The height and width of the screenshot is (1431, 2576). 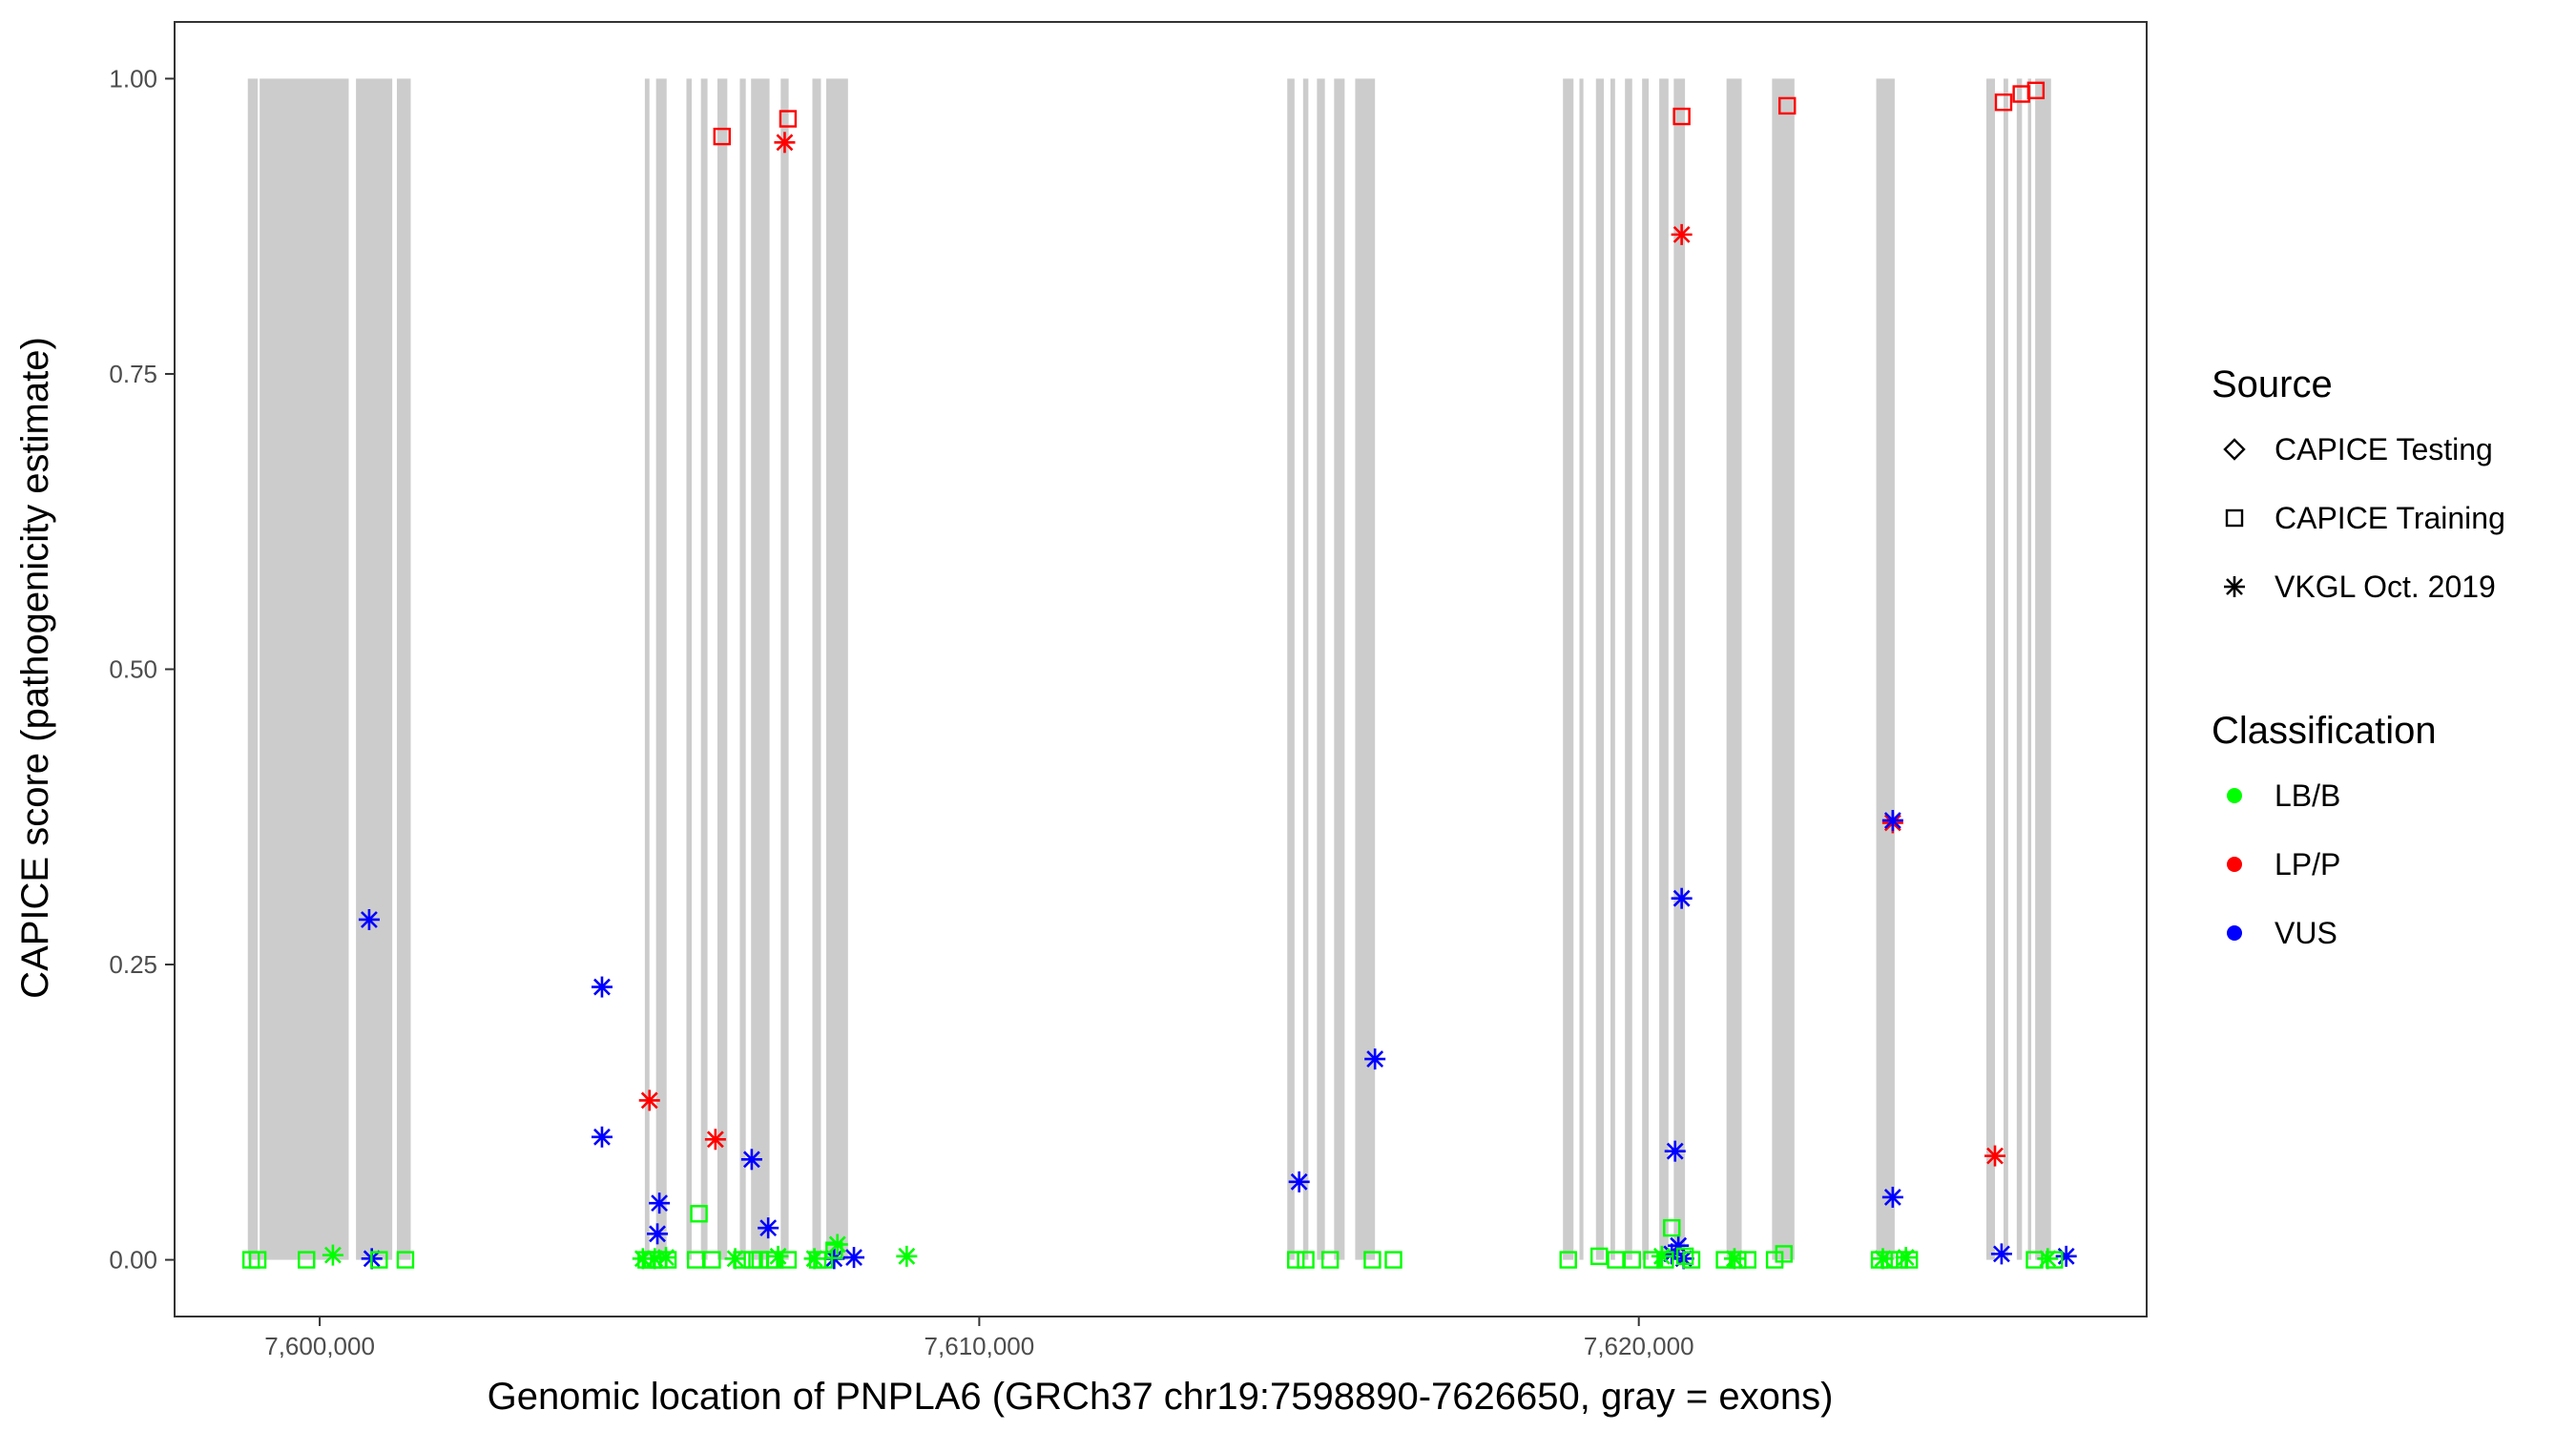 What do you see at coordinates (2384, 449) in the screenshot?
I see `legend-source-label: CAPICE Testing` at bounding box center [2384, 449].